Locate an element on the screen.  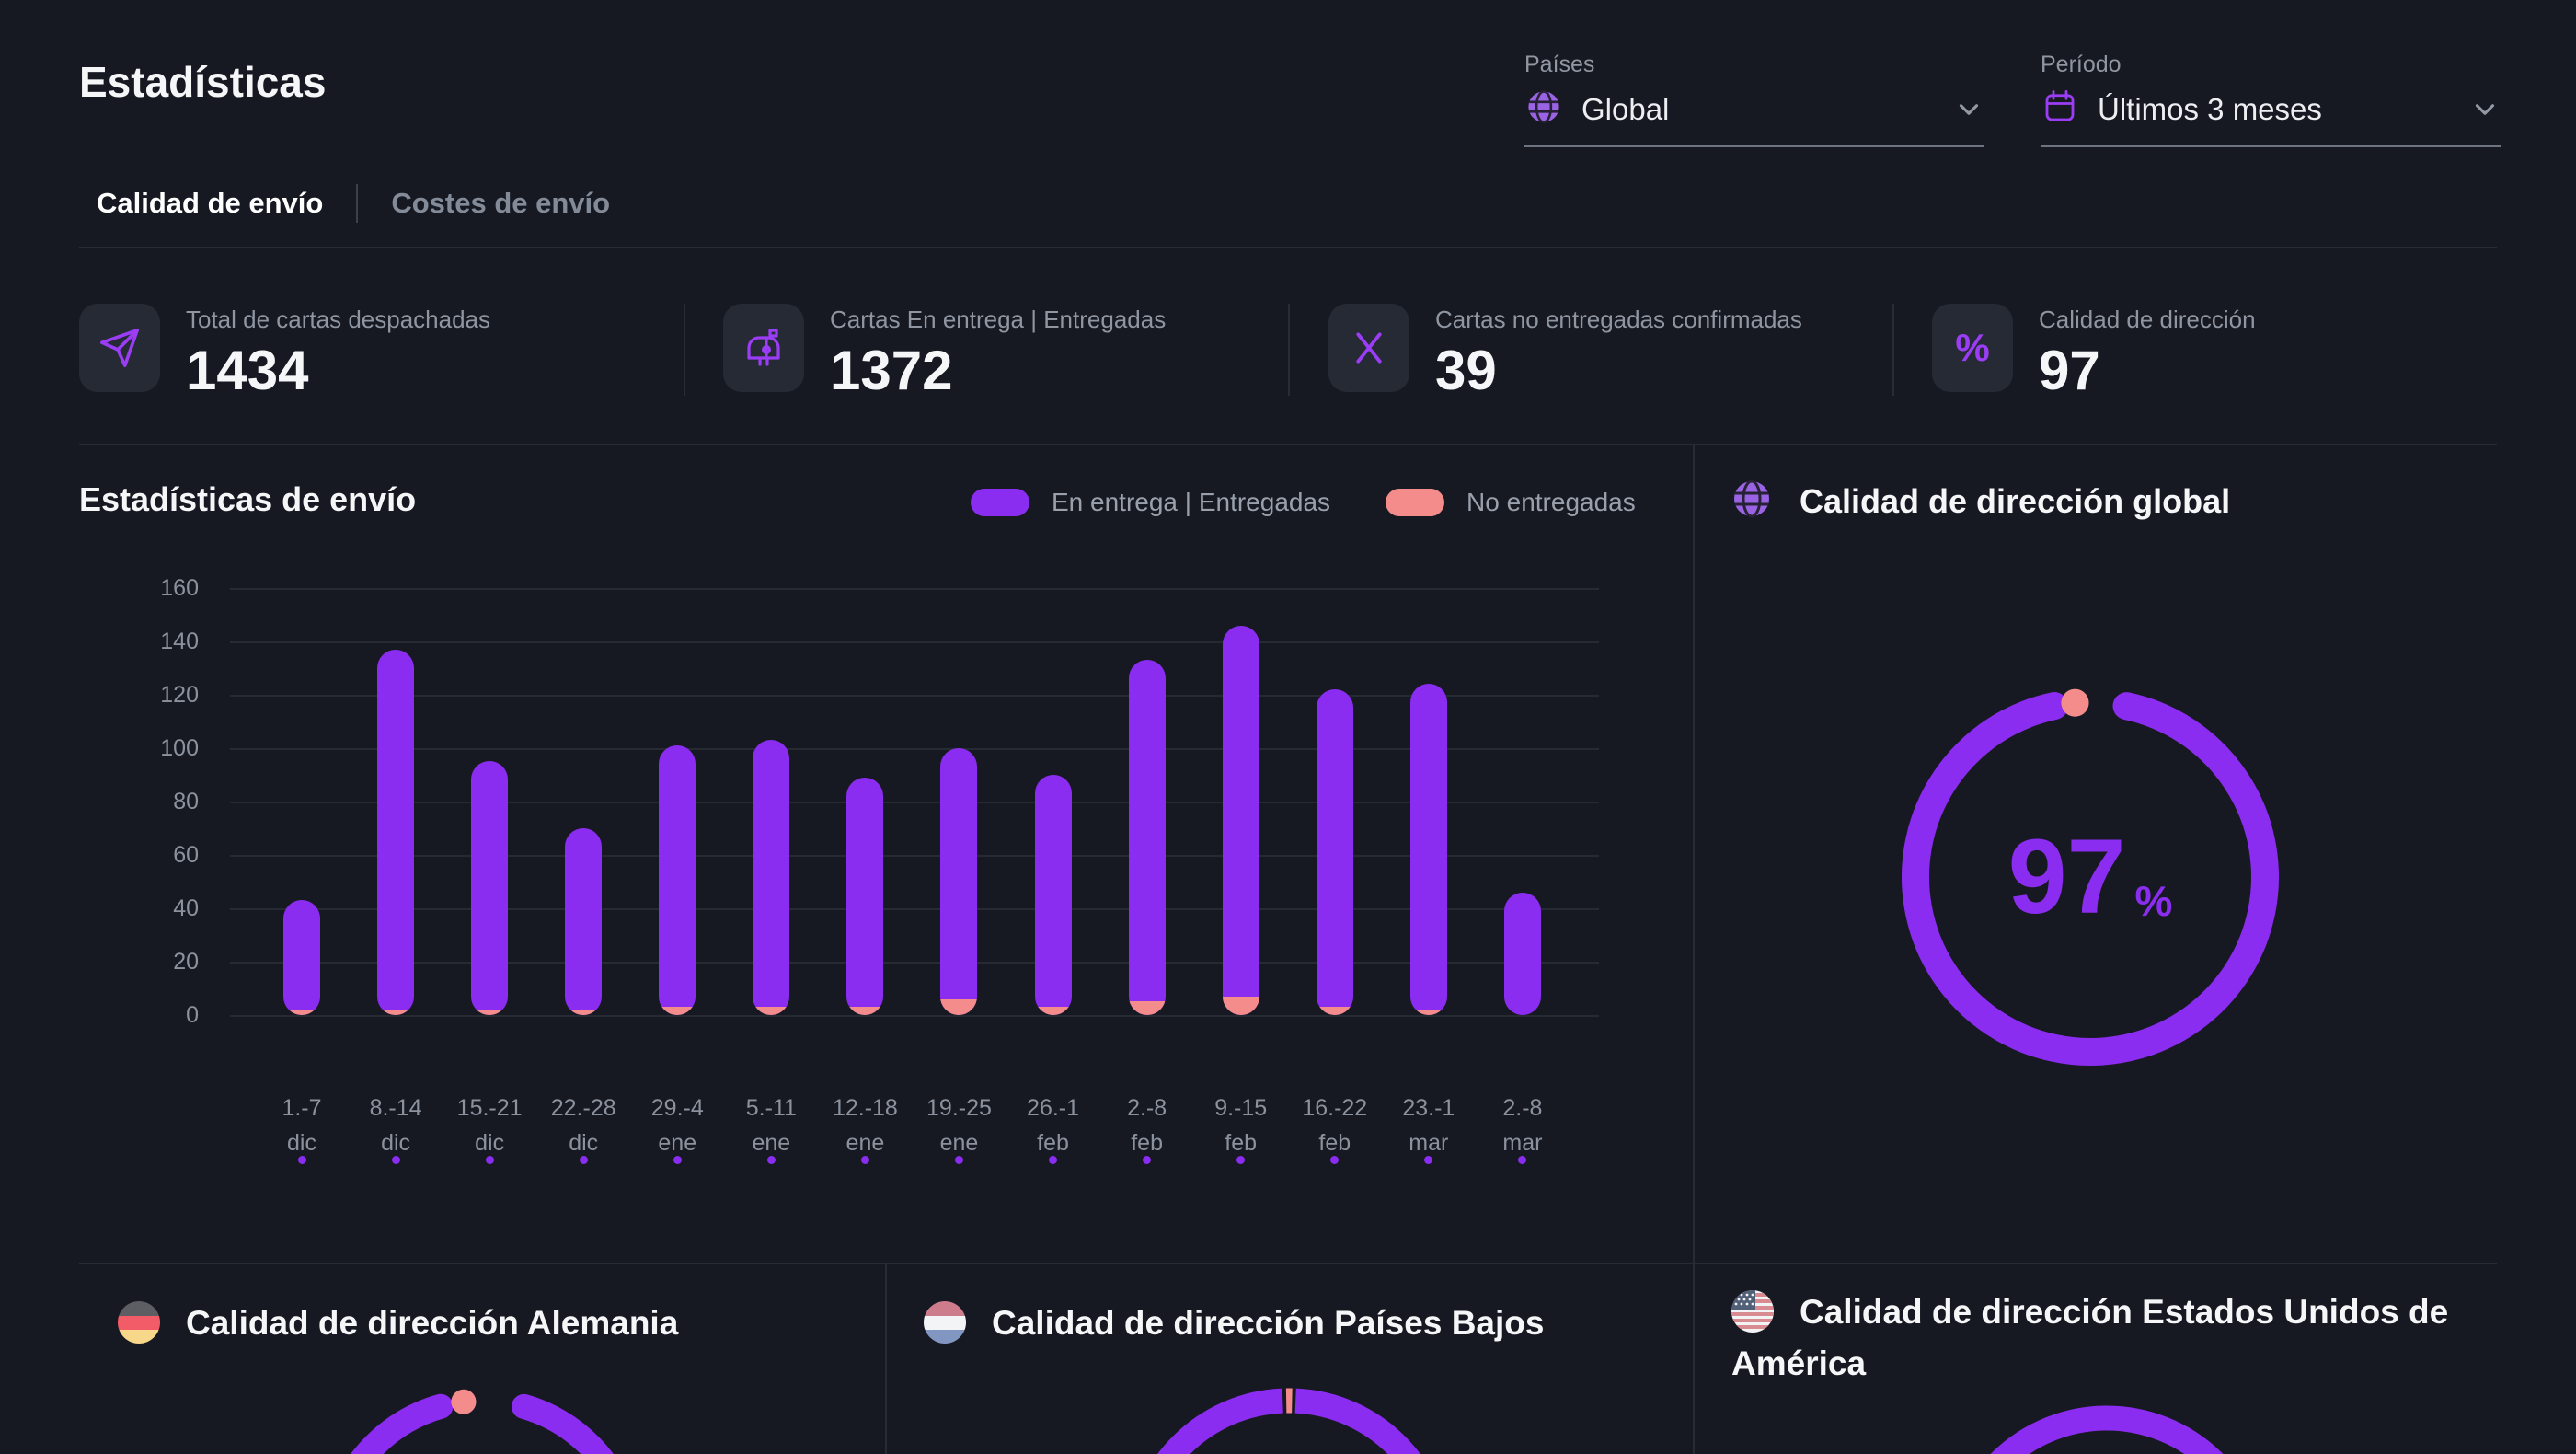
stat-not-delivered: Cartas no entregadas confirmadas 39 is located at coordinates (1565, 351).